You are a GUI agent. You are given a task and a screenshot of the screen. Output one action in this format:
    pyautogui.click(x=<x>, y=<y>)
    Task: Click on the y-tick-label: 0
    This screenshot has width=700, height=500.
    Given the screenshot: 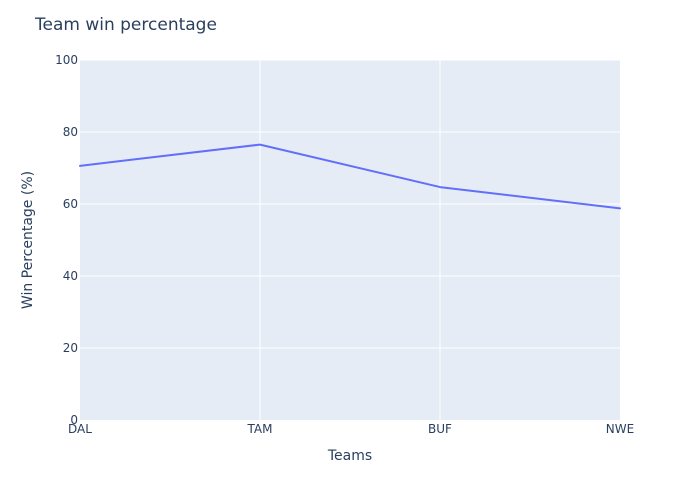 What is the action you would take?
    pyautogui.click(x=74, y=420)
    